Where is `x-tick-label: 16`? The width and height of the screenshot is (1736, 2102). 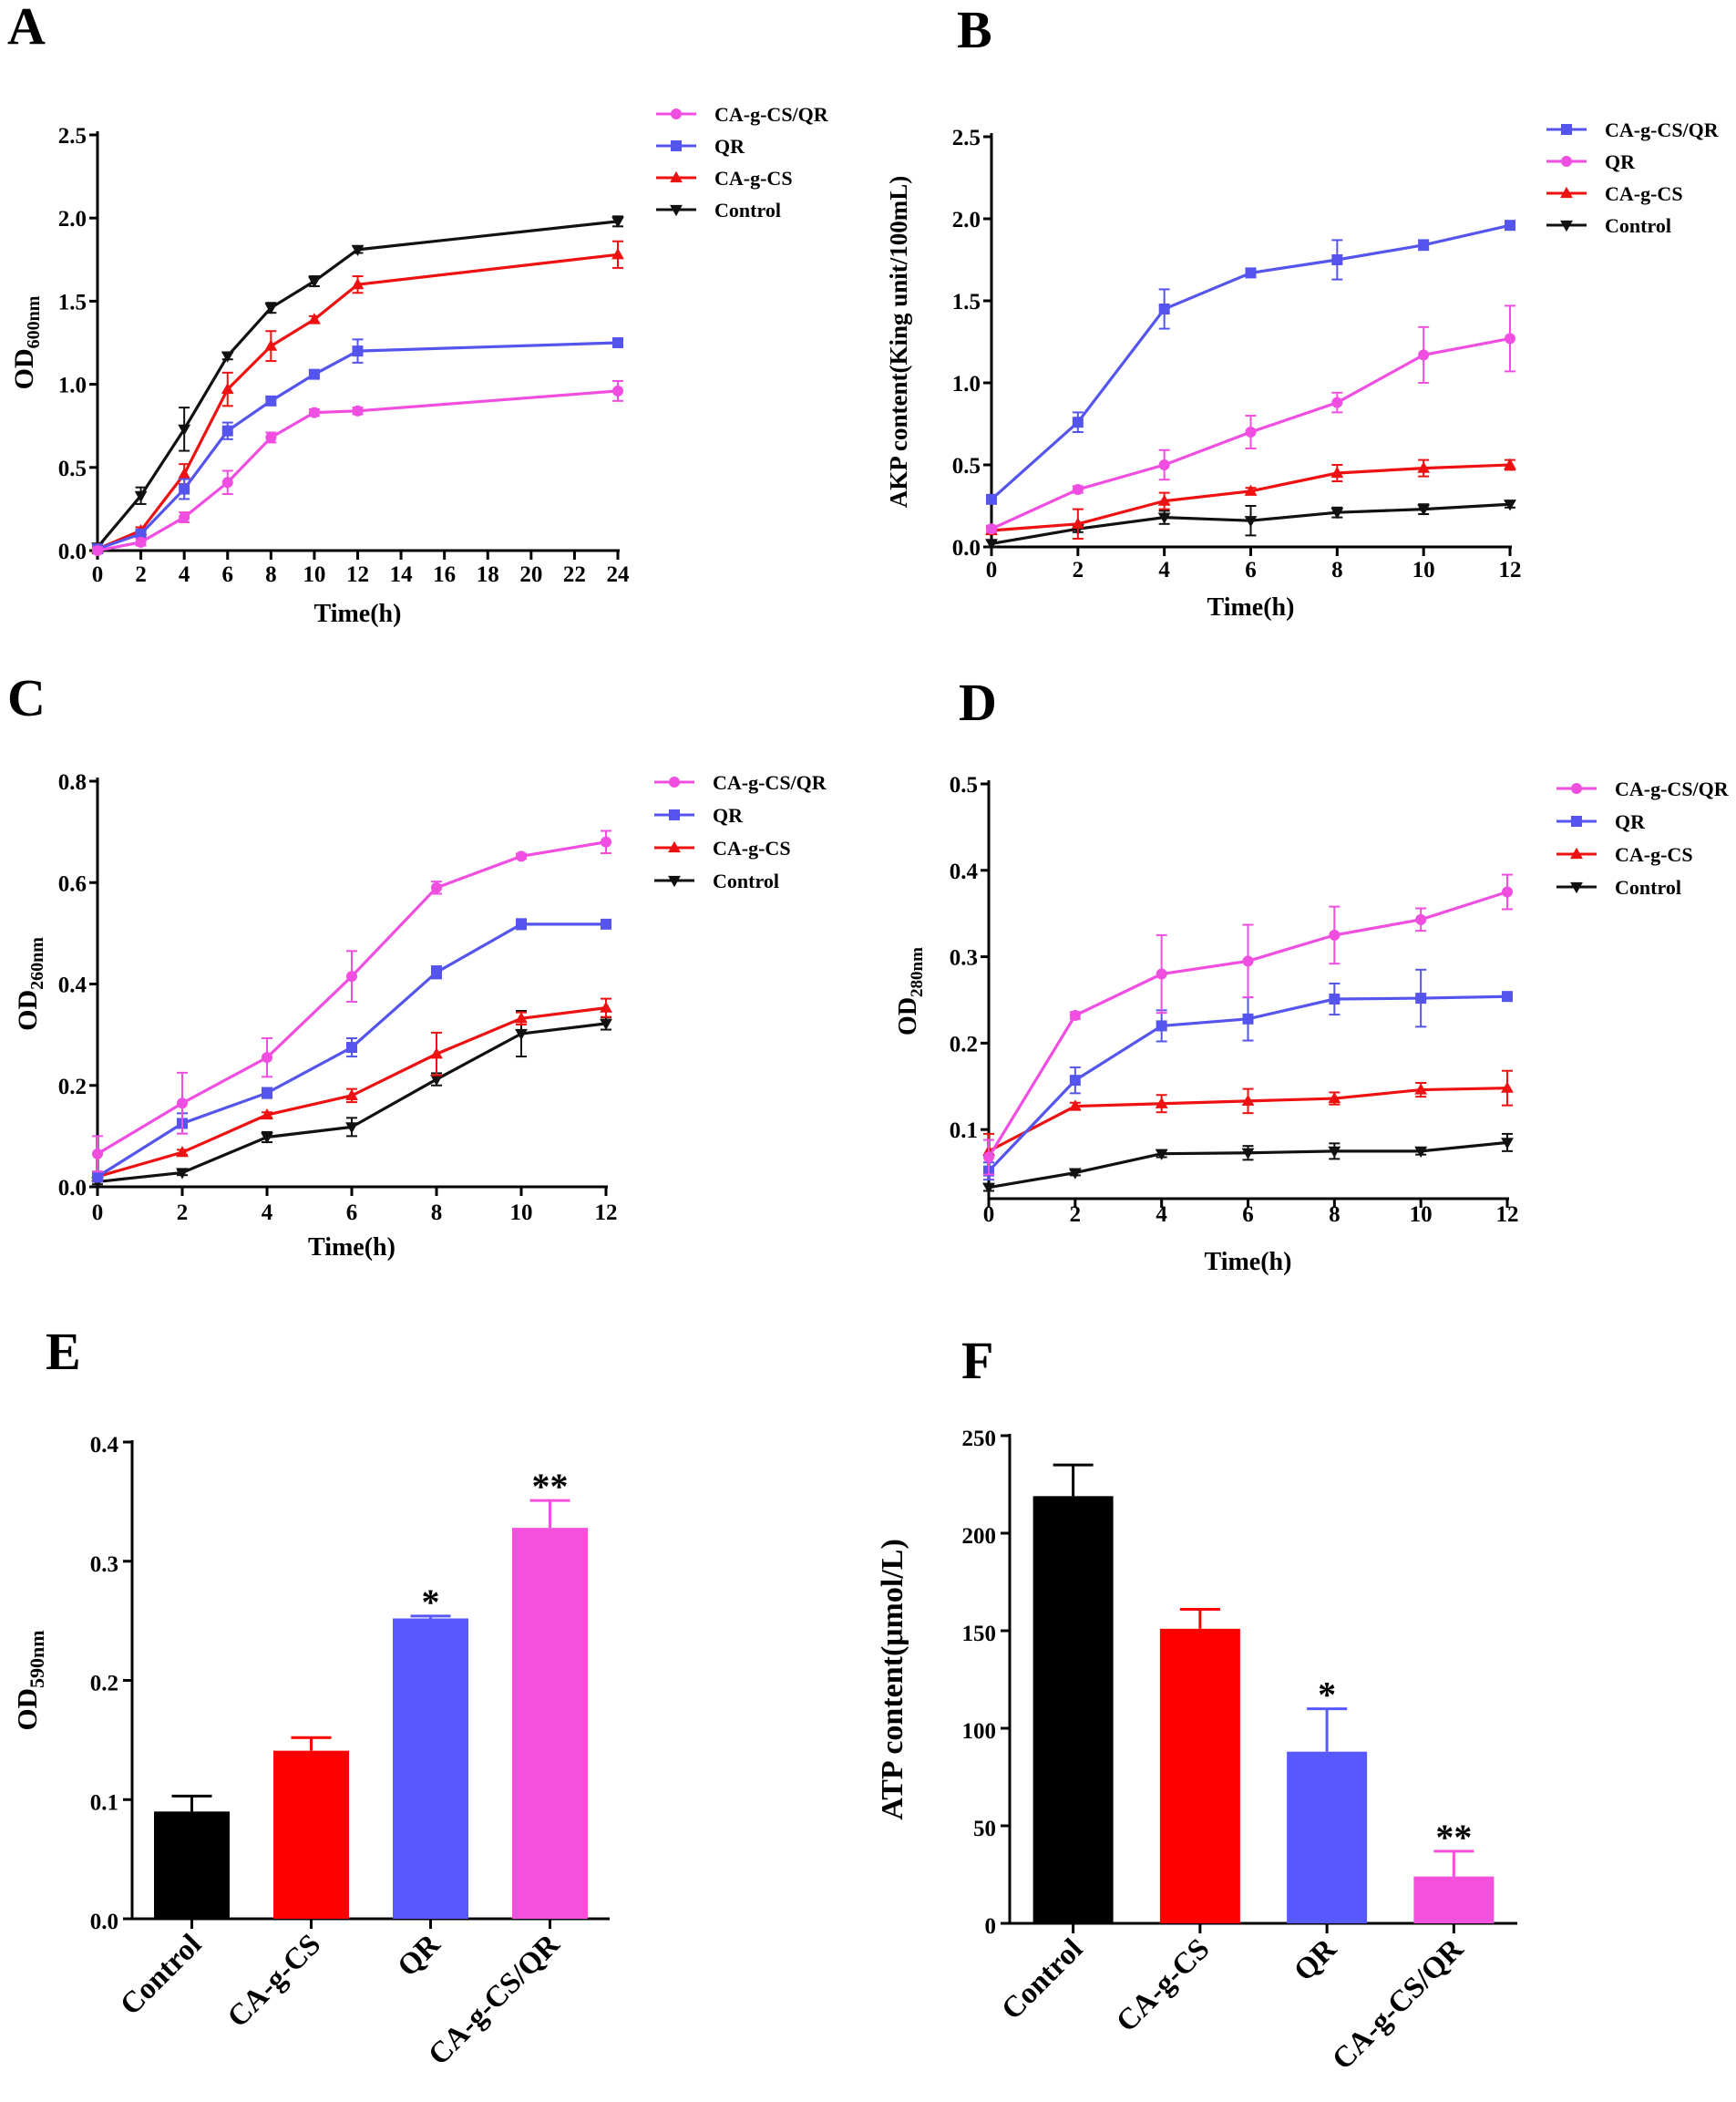 x-tick-label: 16 is located at coordinates (444, 574).